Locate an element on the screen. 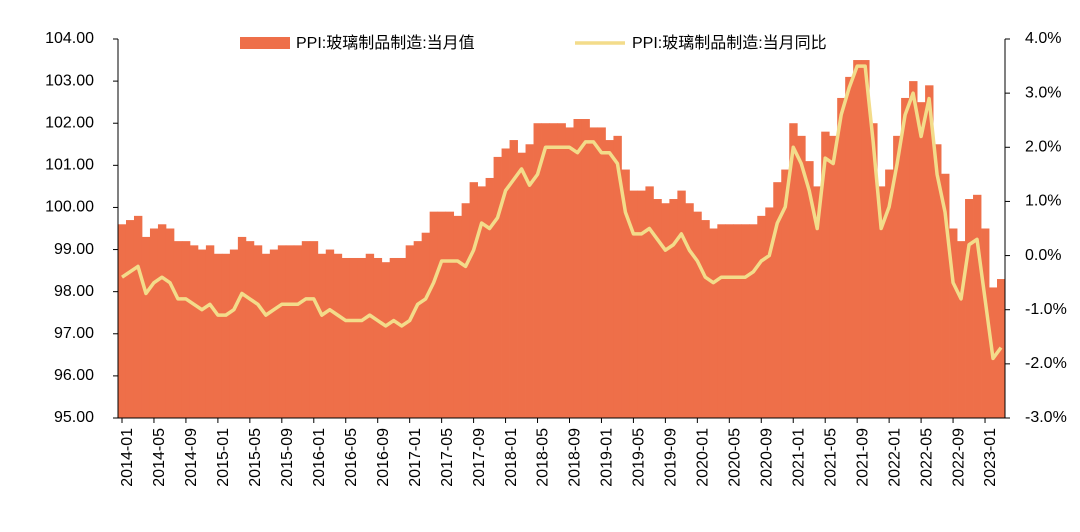  y-tick-label: 97.00 is located at coordinates (74, 333).